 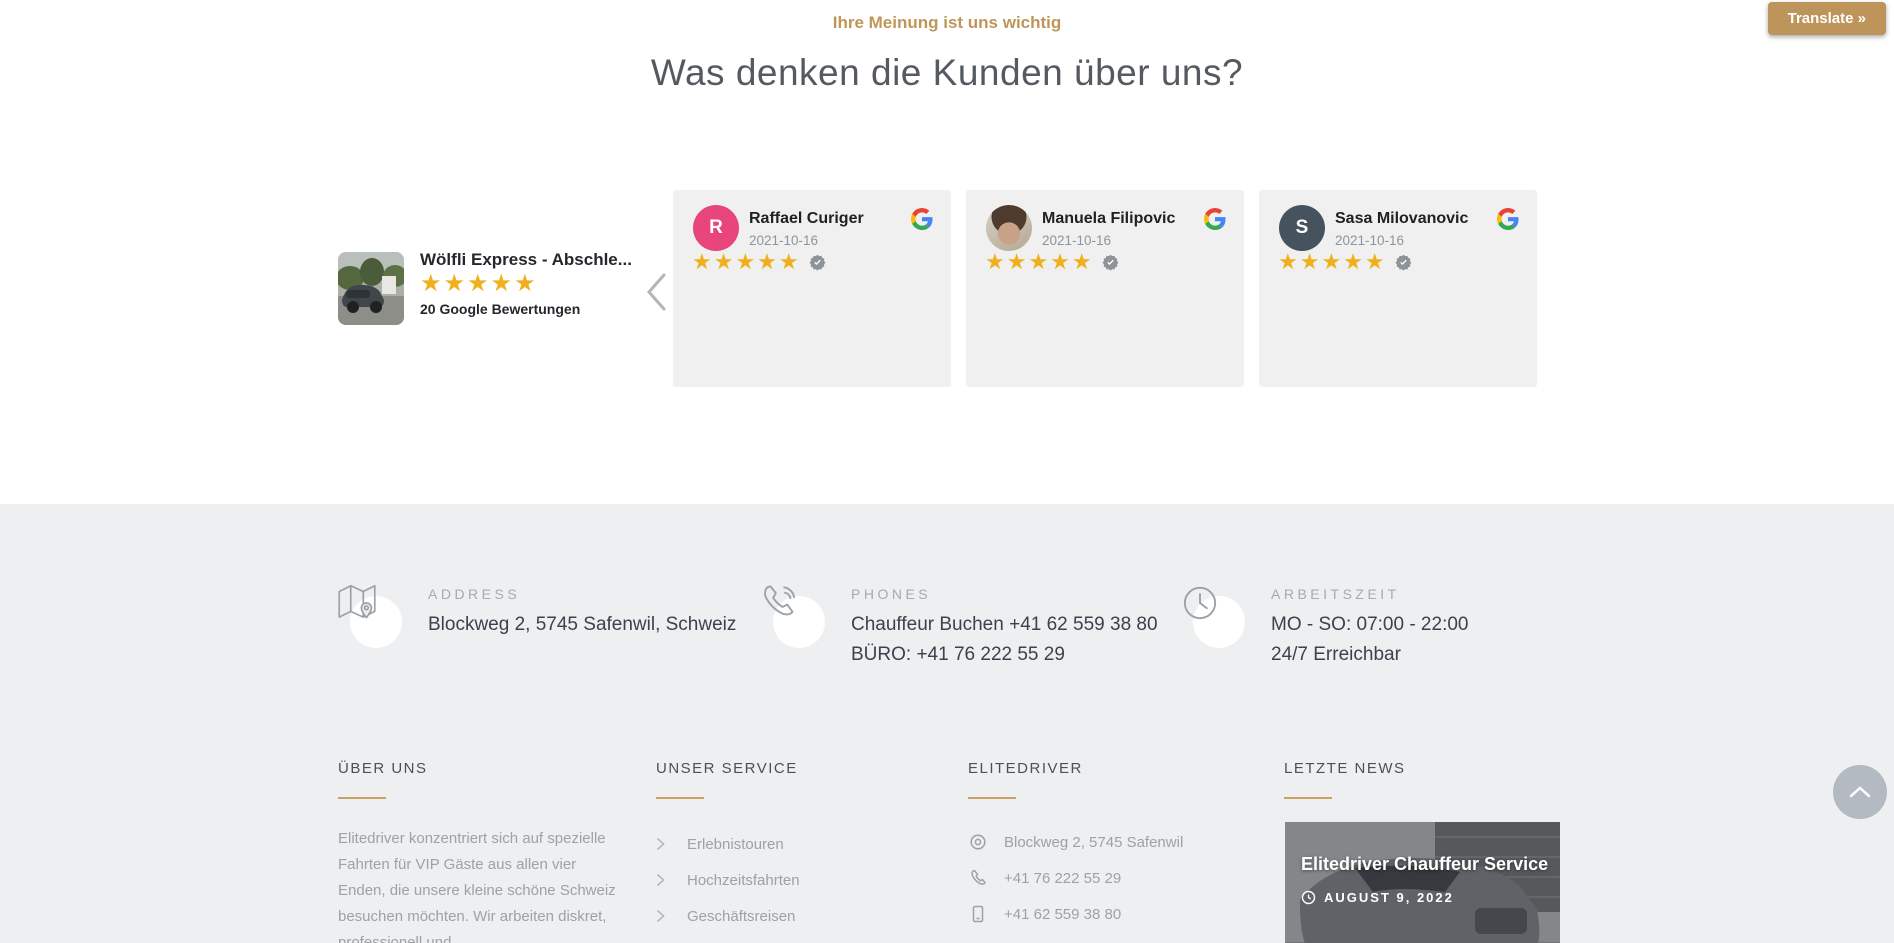 I want to click on review-card: S Sasa Milovanovic 2021-10-16 ★★★★★, so click(x=1398, y=288).